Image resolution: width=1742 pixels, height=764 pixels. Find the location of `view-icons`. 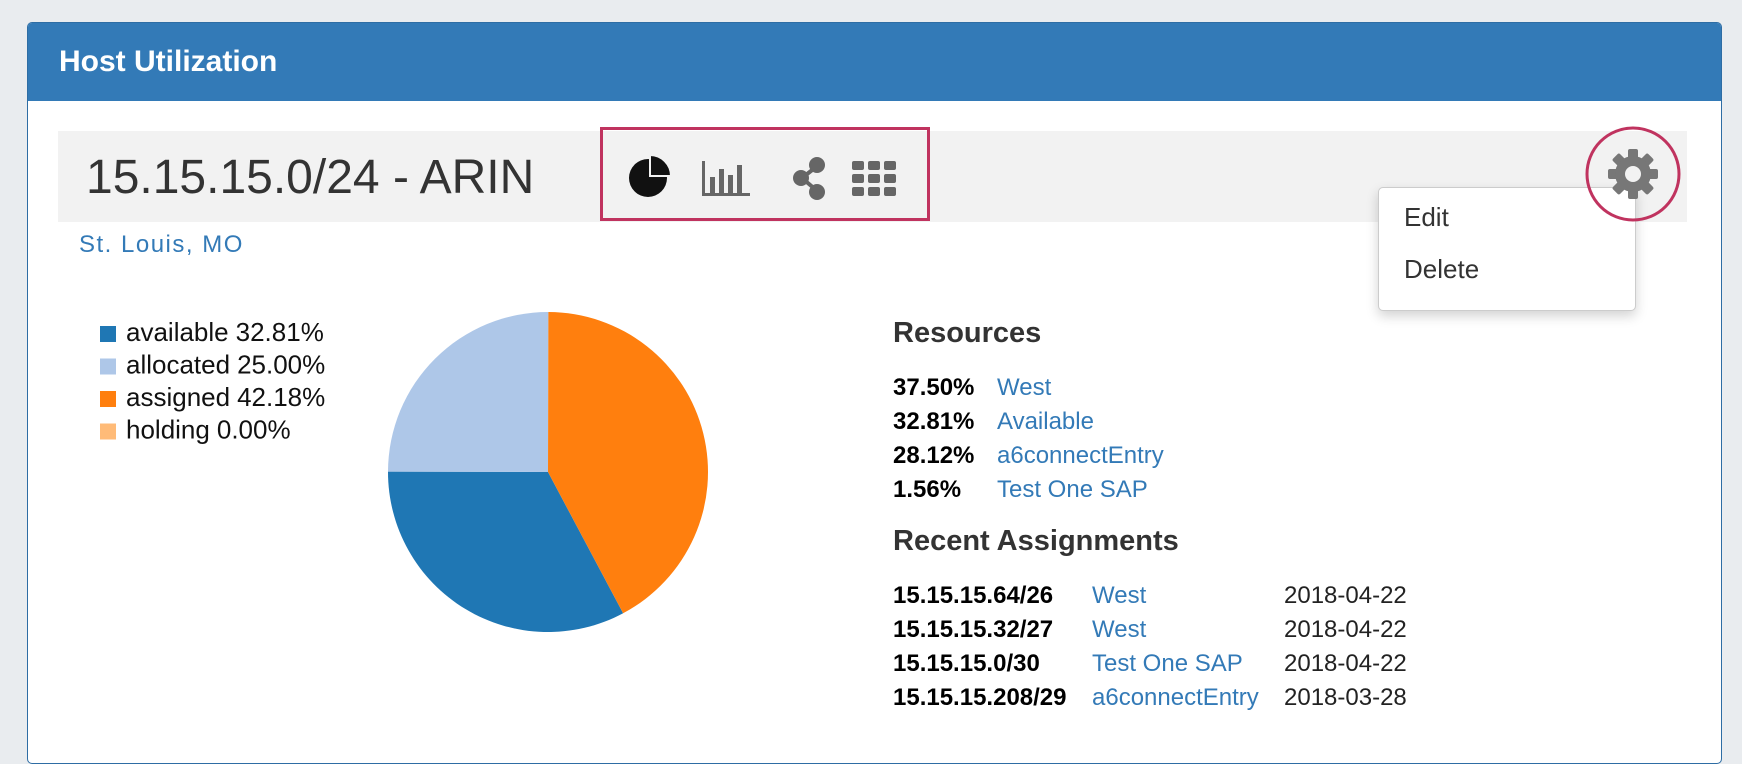

view-icons is located at coordinates (762, 176).